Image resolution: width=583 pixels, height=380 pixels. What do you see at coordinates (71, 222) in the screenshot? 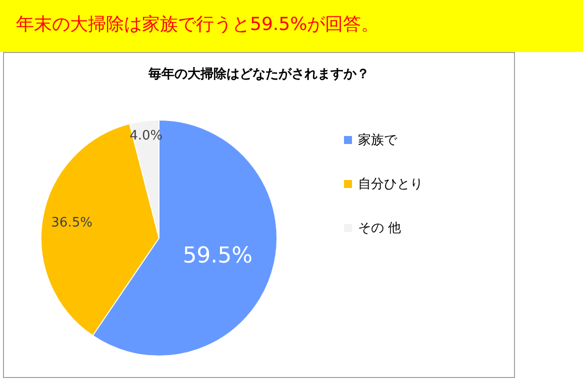
I see `data-label: 36.5%` at bounding box center [71, 222].